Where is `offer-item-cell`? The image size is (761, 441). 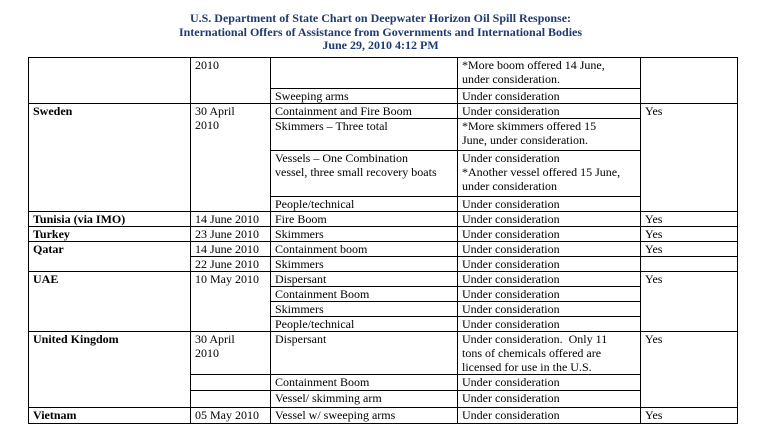 offer-item-cell is located at coordinates (364, 73).